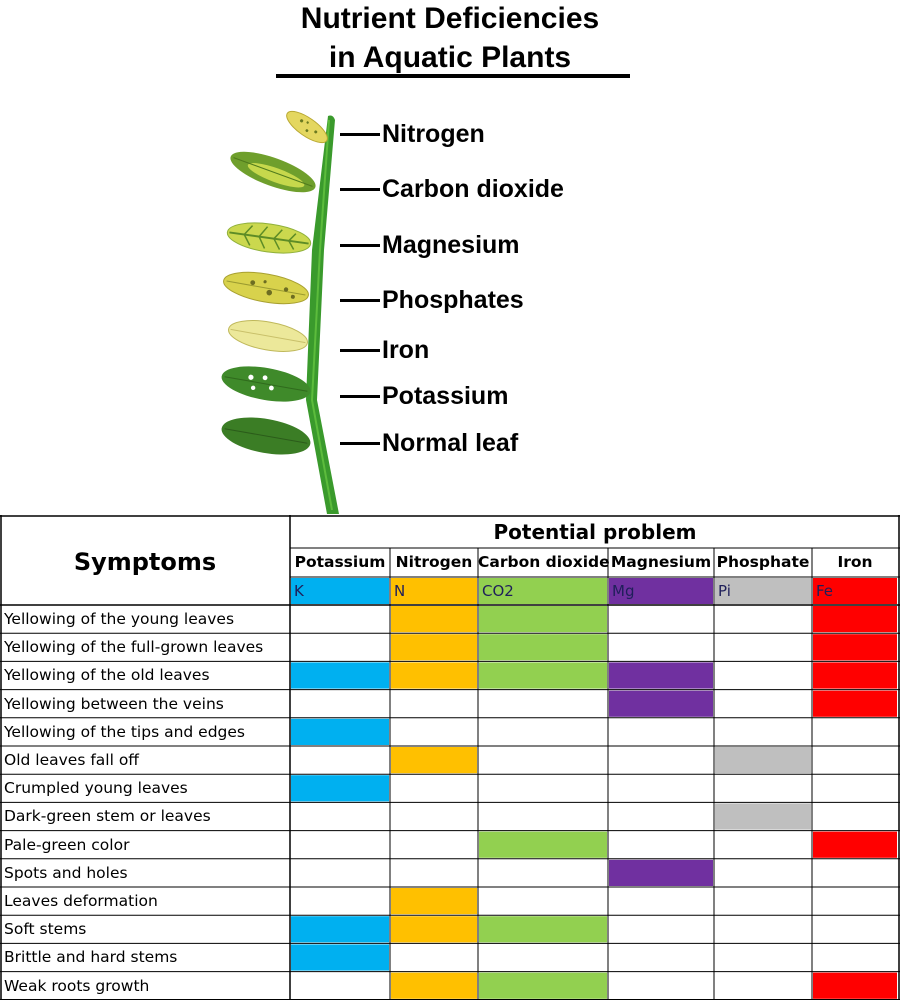  I want to click on column-header: Nitrogen, so click(434, 562).